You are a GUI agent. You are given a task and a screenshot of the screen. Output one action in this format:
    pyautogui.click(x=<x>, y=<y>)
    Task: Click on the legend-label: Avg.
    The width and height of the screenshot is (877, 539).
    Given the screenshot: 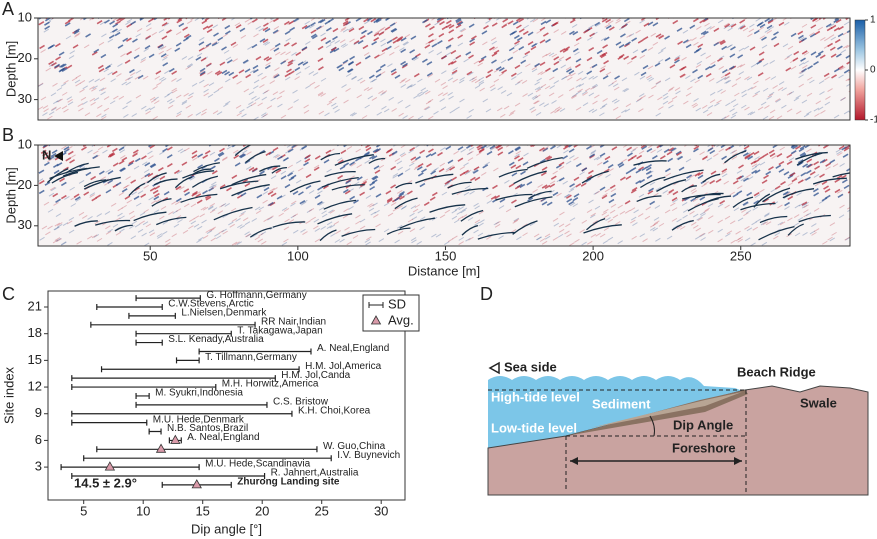 What is the action you would take?
    pyautogui.click(x=401, y=319)
    